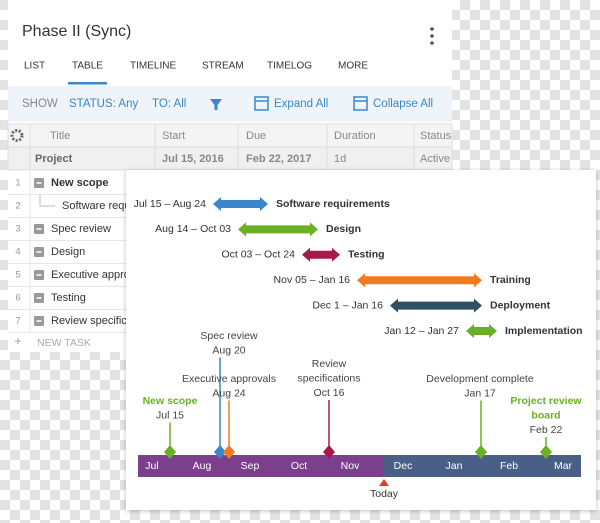 The width and height of the screenshot is (600, 523). What do you see at coordinates (169, 104) in the screenshot?
I see `toolbar-to: TO: All` at bounding box center [169, 104].